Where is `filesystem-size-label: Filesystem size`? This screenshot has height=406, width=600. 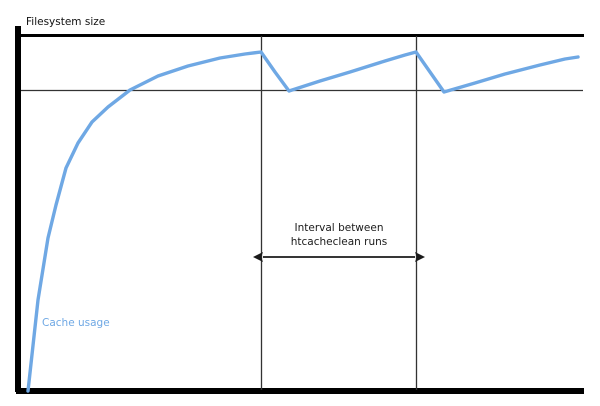 filesystem-size-label: Filesystem size is located at coordinates (65, 22).